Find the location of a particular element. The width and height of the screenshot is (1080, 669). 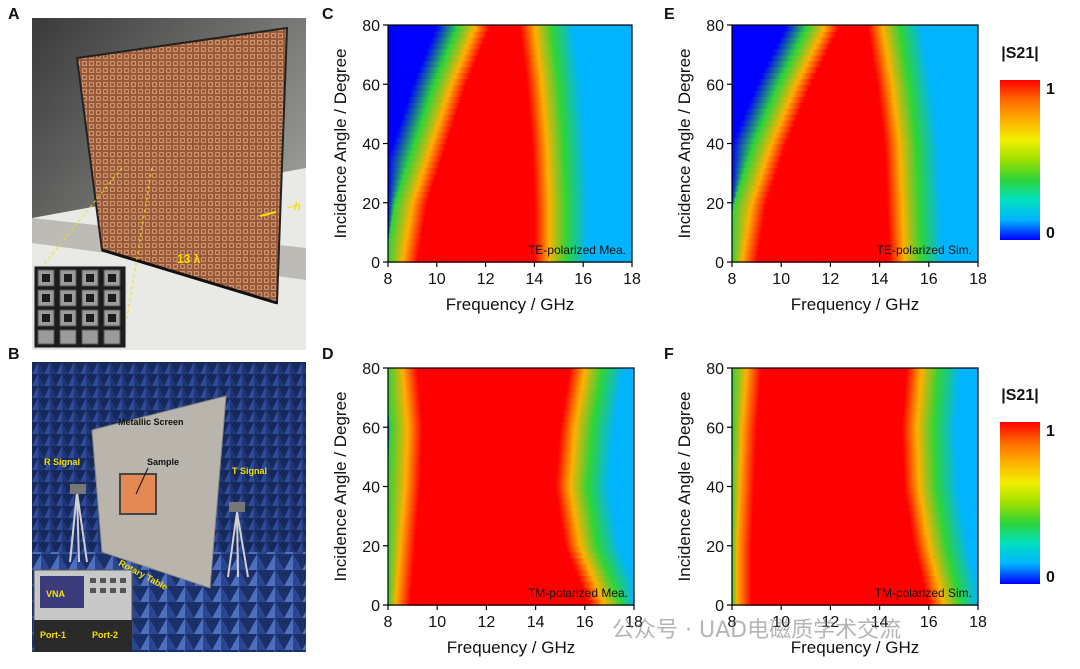

panel-label-b: B is located at coordinates (14, 354).